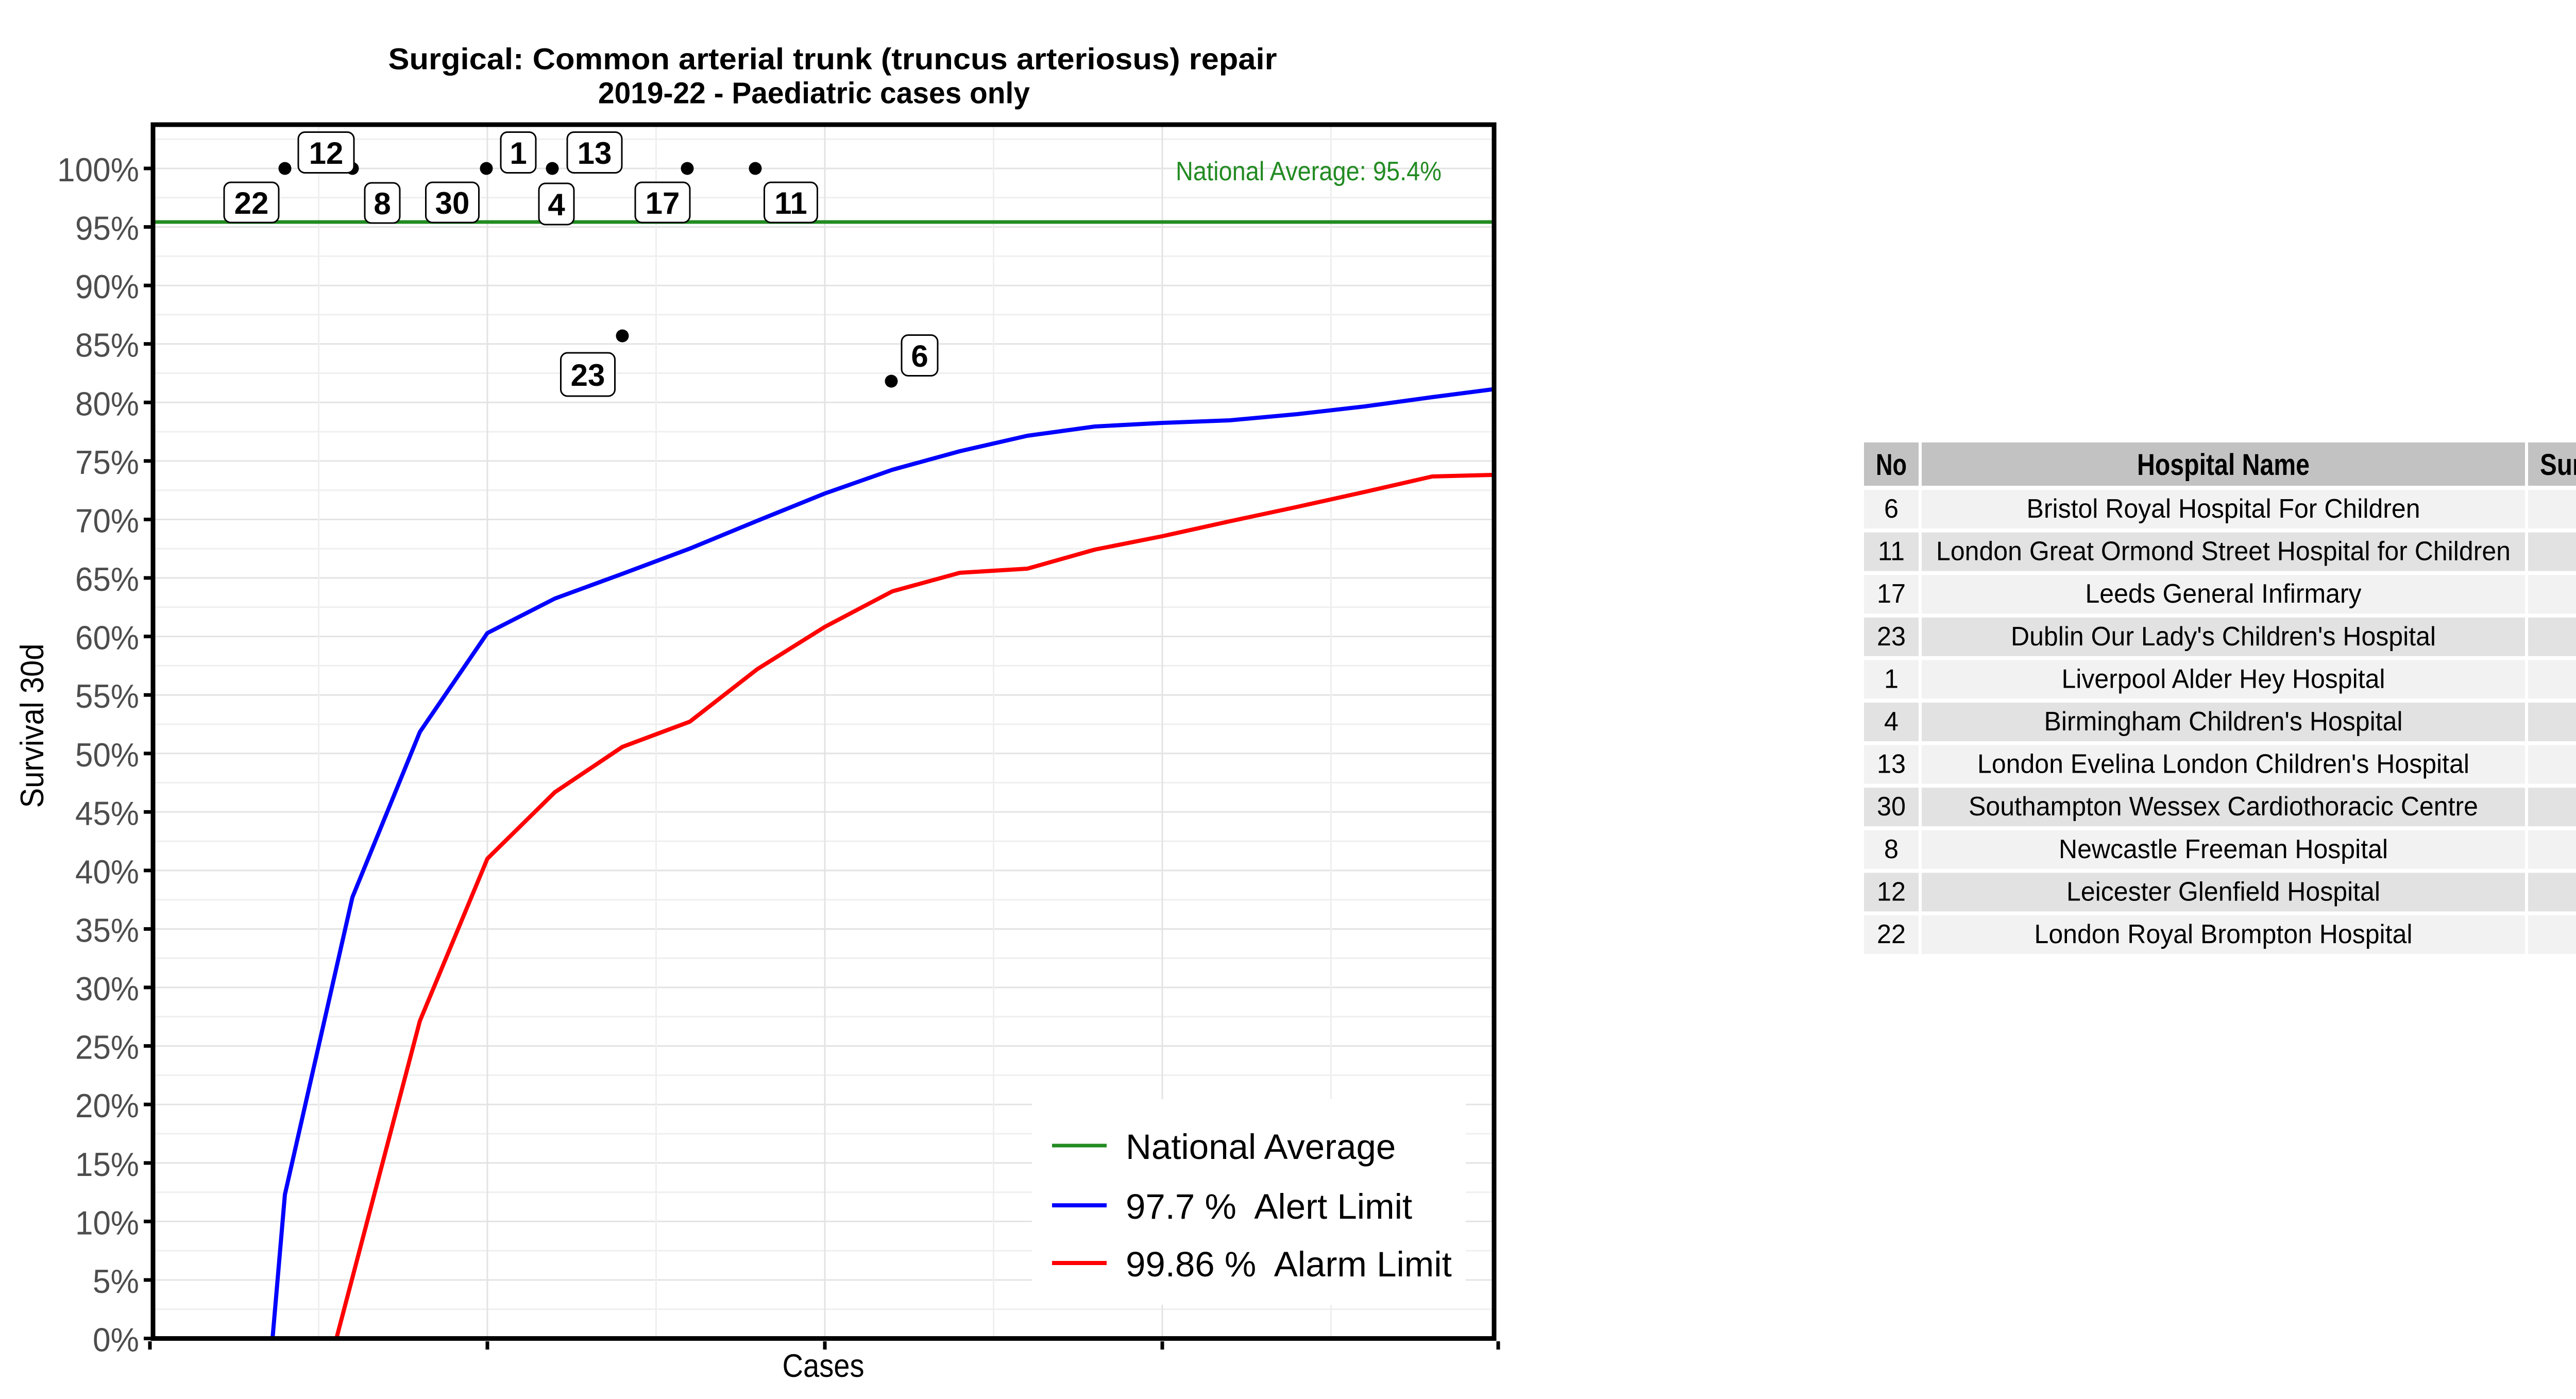  What do you see at coordinates (116, 1340) in the screenshot?
I see `svg-text: 0%` at bounding box center [116, 1340].